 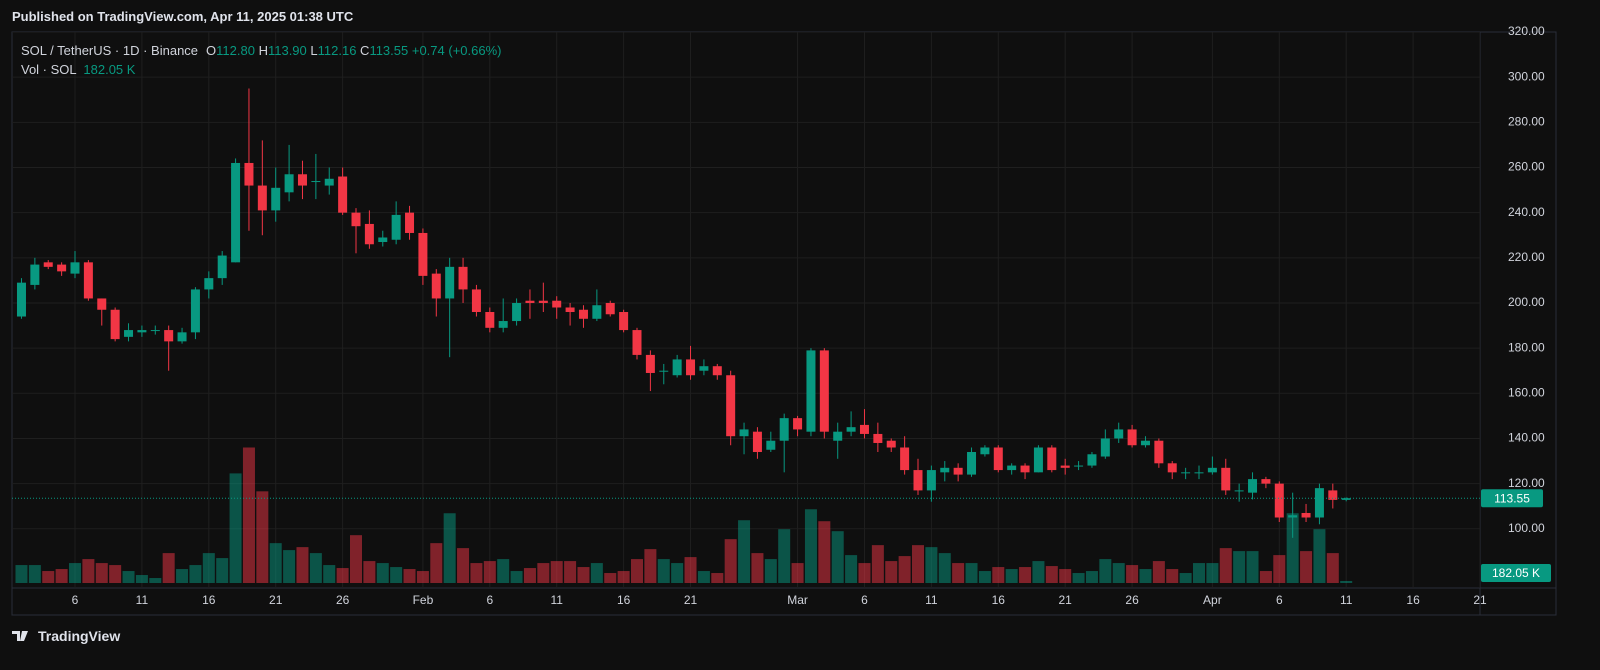 I want to click on high-value: 113.90, so click(x=287, y=50).